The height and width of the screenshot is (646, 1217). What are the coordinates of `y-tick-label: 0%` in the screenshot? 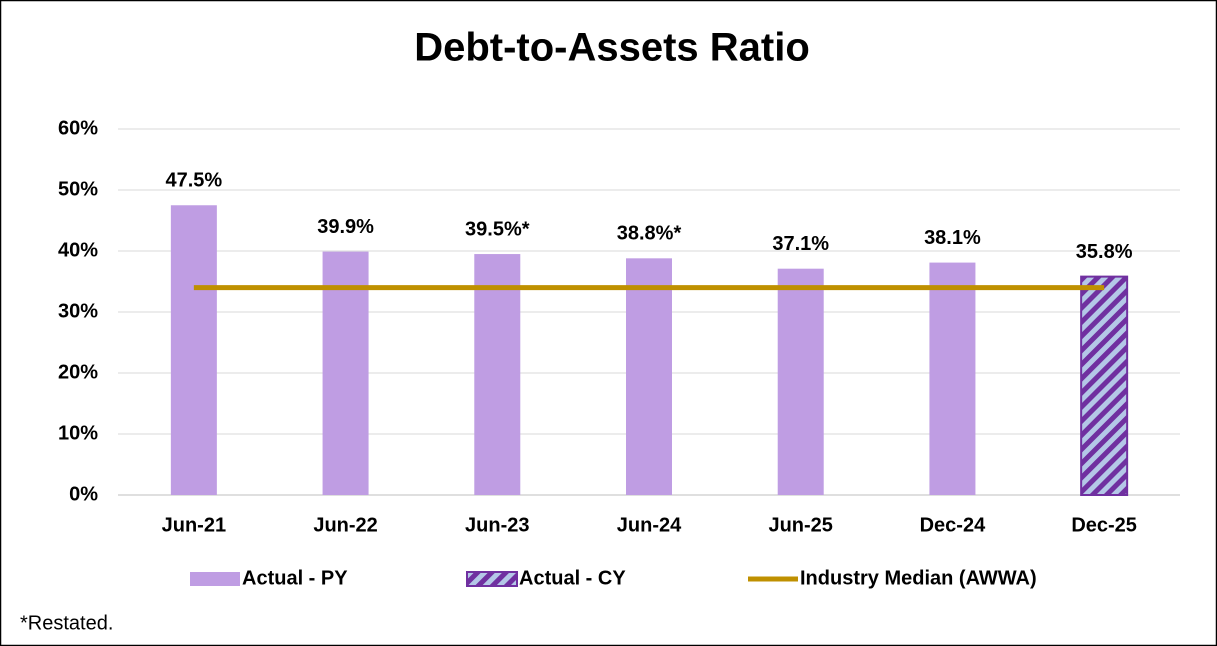 It's located at (83, 494).